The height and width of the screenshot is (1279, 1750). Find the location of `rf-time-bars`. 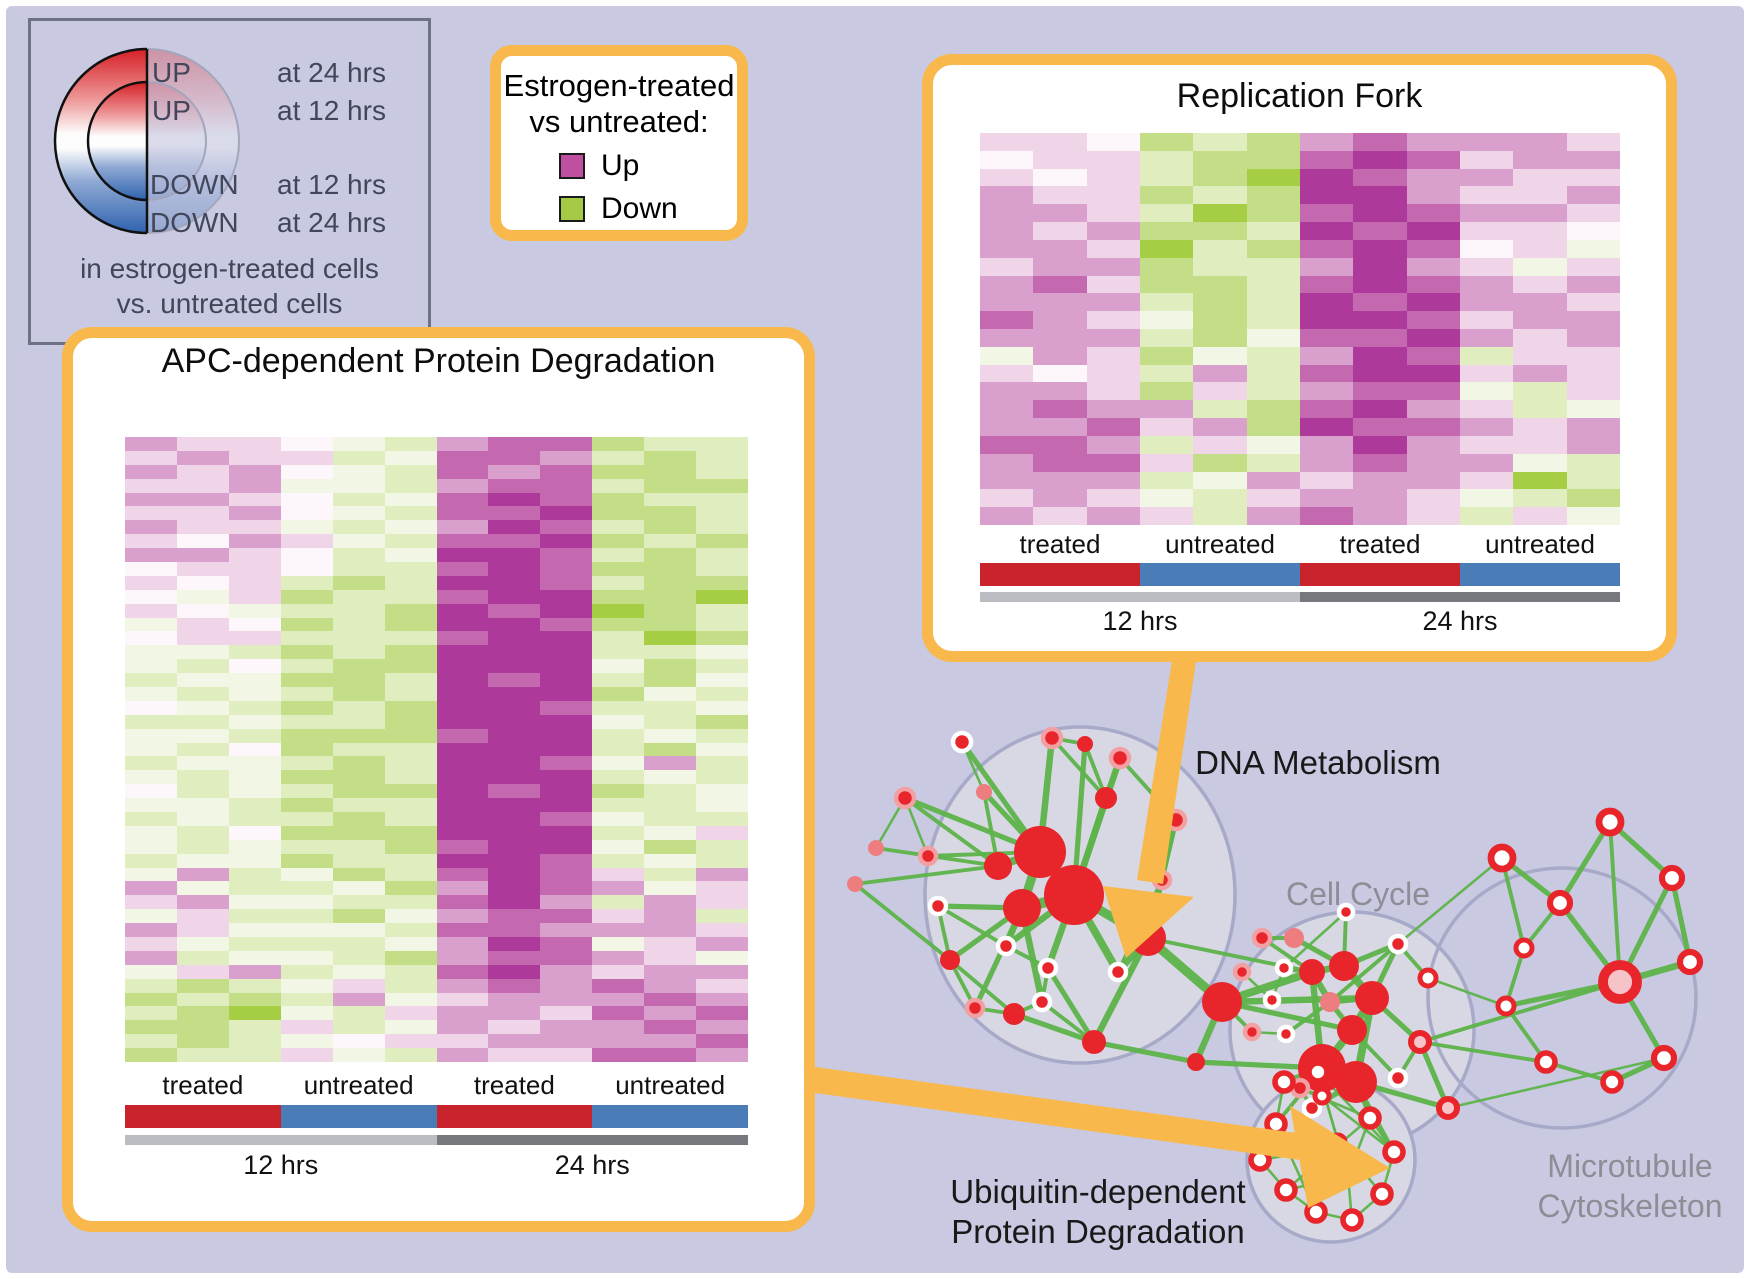

rf-time-bars is located at coordinates (1300, 597).